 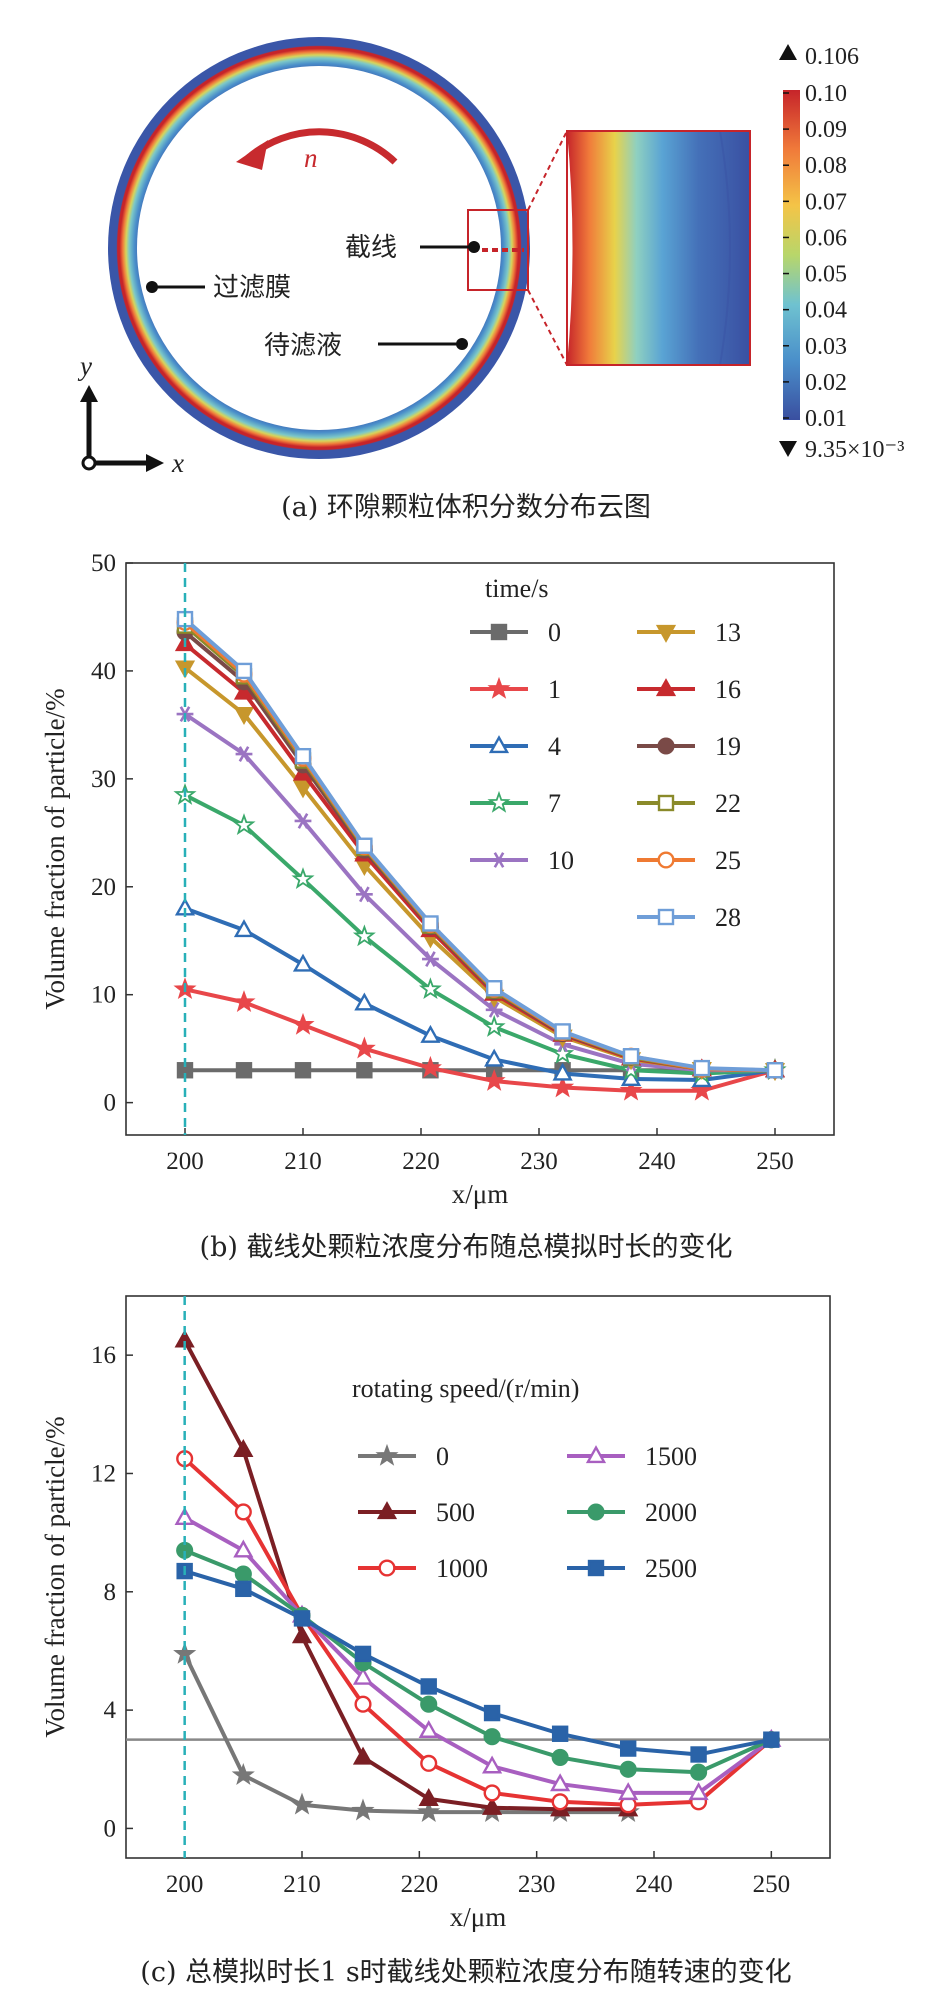 What do you see at coordinates (658, 248) in the screenshot?
I see `zoom-inset` at bounding box center [658, 248].